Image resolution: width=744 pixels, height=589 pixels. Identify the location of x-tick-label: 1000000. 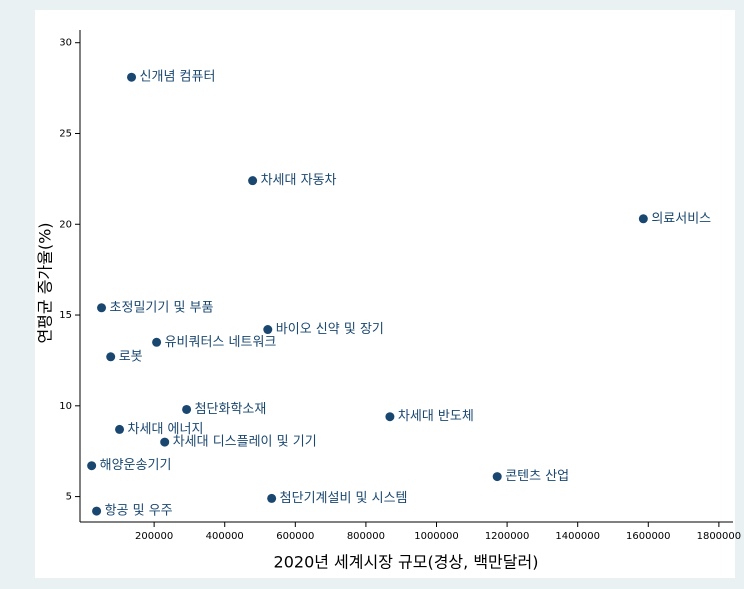
(436, 536).